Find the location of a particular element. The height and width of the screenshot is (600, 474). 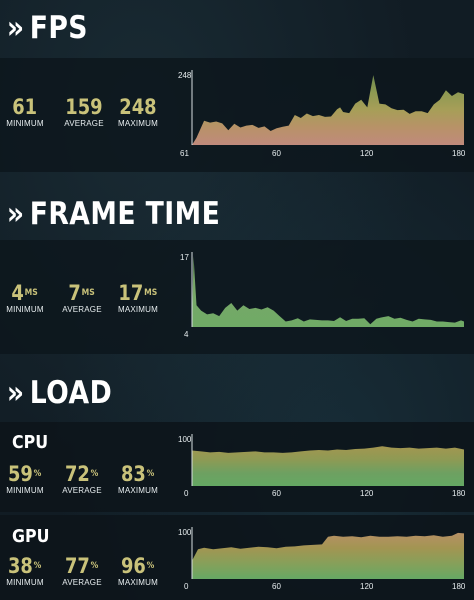

gpu-max-value: 96 is located at coordinates (134, 566).